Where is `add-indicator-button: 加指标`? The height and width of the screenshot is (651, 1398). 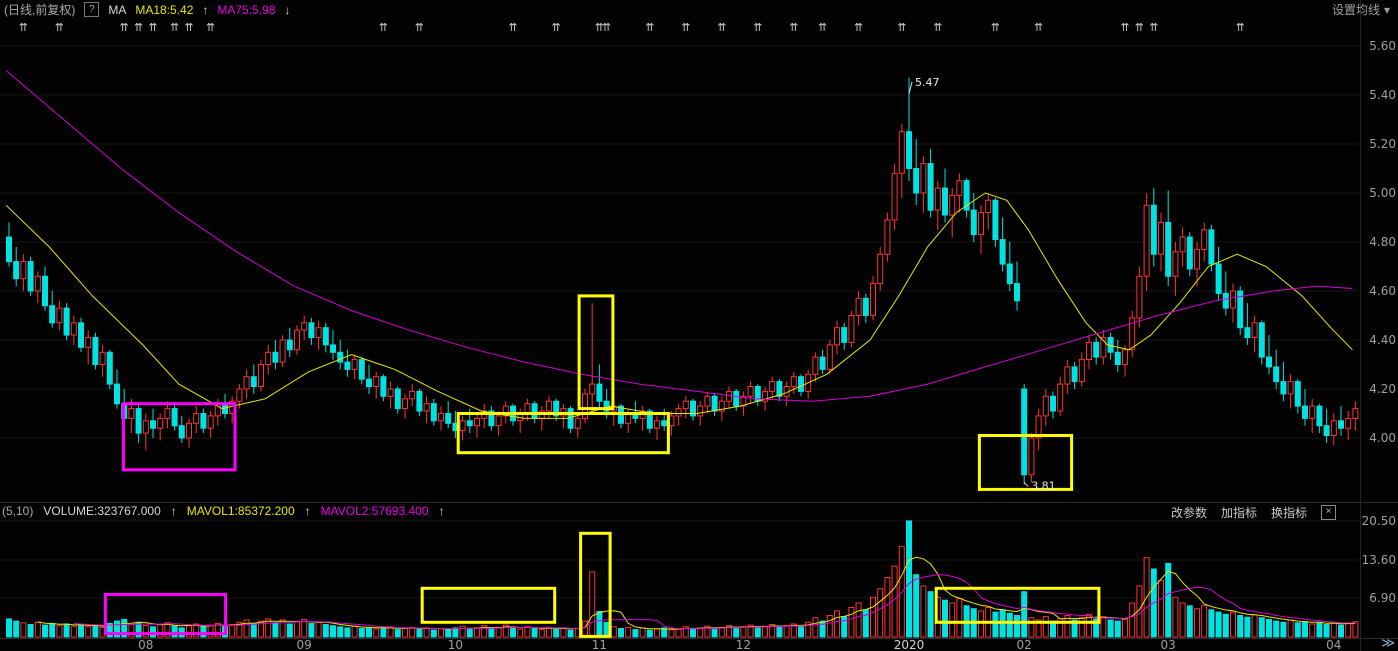 add-indicator-button: 加指标 is located at coordinates (1238, 513).